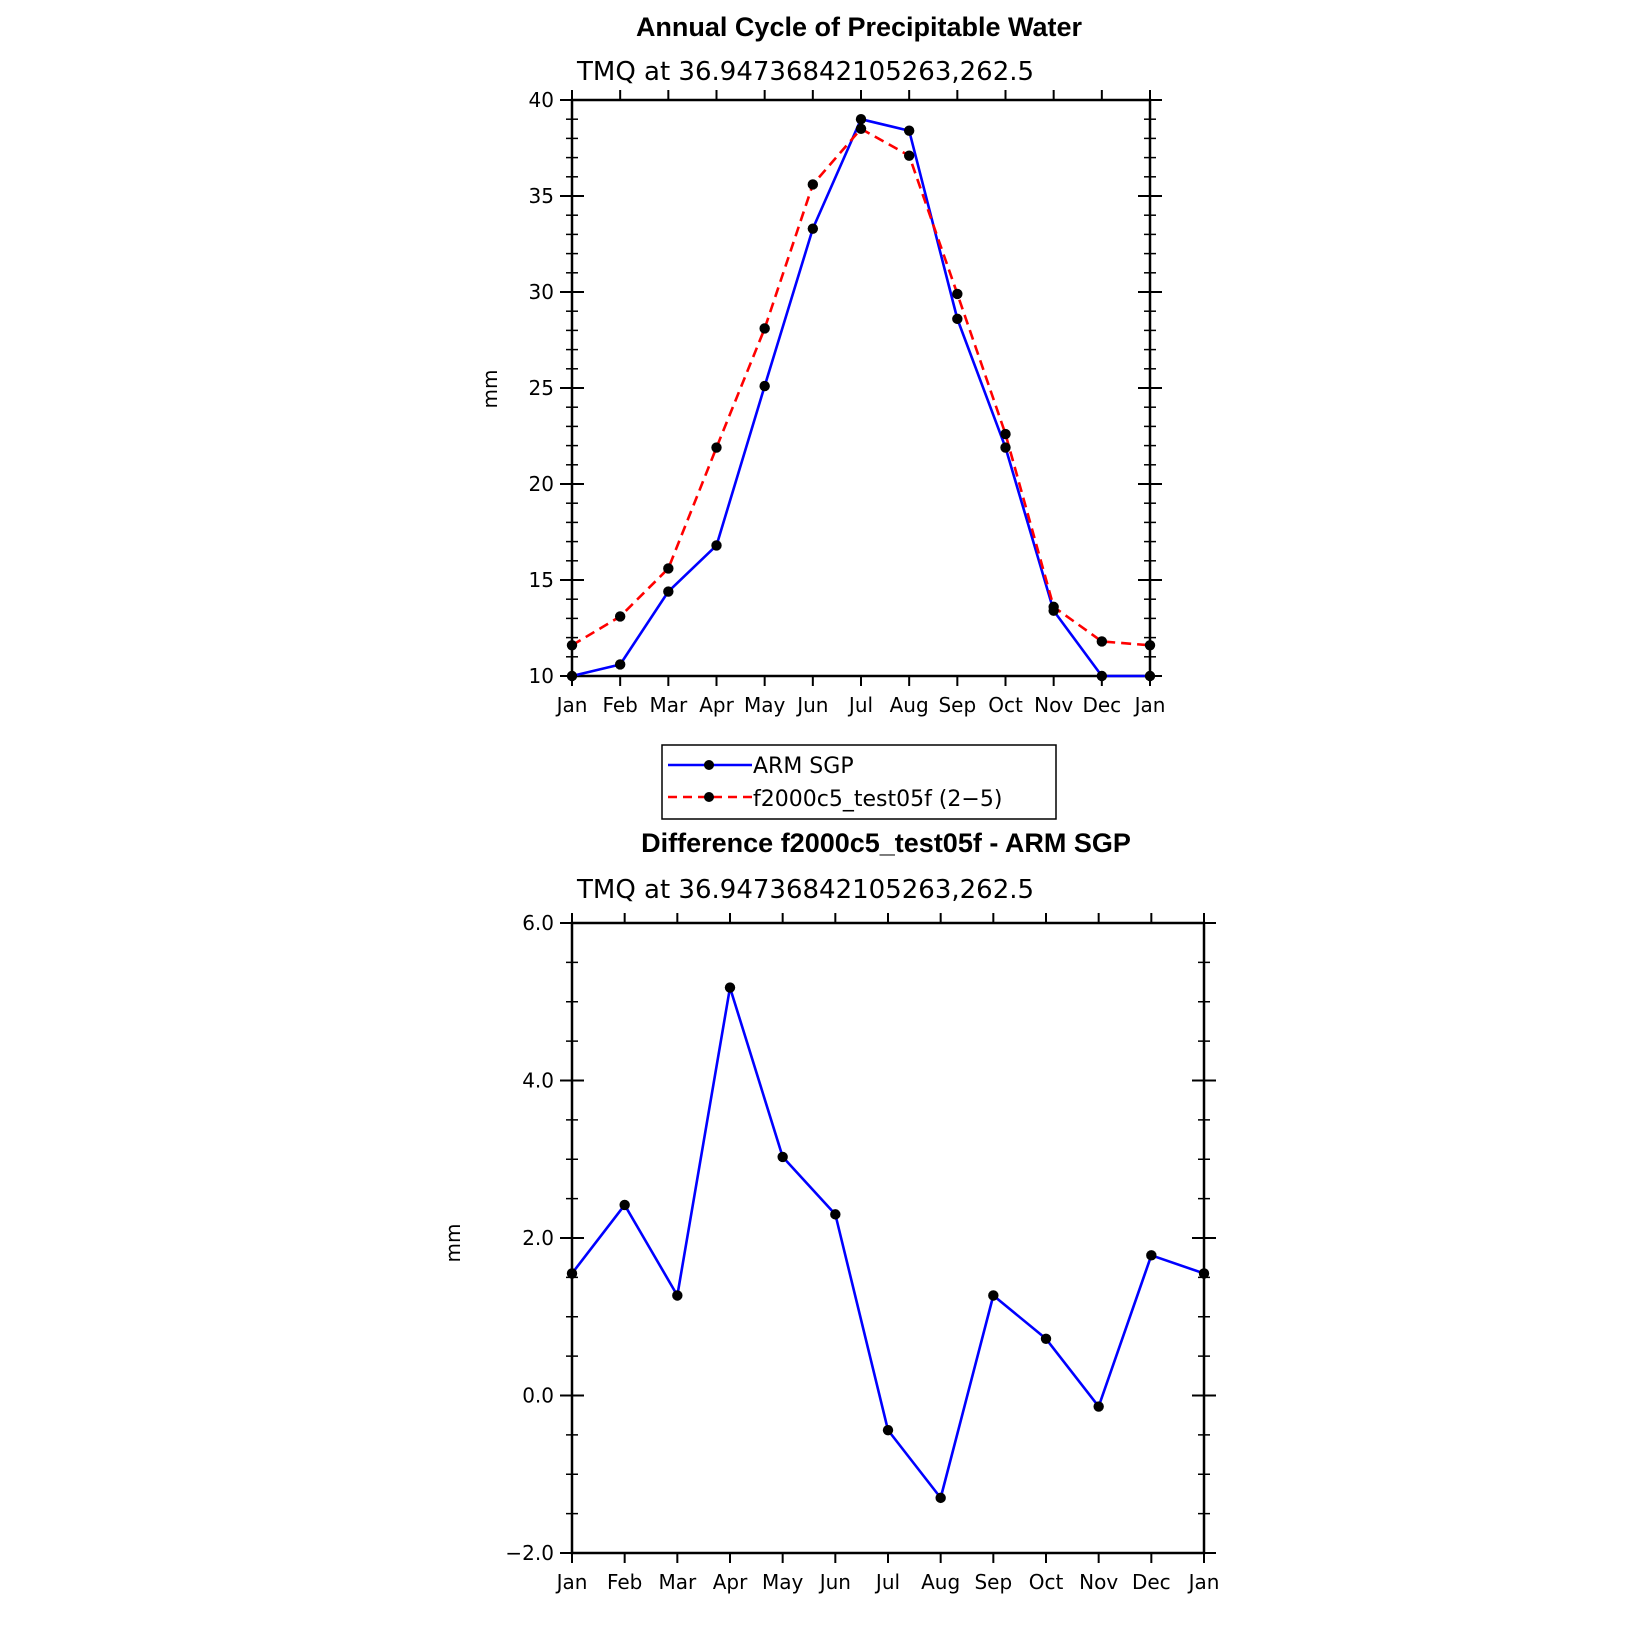  Describe the element at coordinates (541, 676) in the screenshot. I see `y-tick-label: 10` at that location.